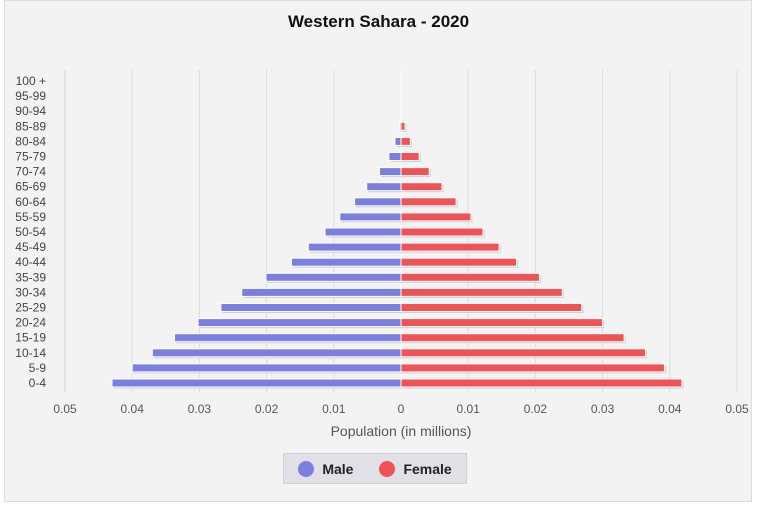  Describe the element at coordinates (30, 262) in the screenshot. I see `age-group-label: 40-44` at that location.